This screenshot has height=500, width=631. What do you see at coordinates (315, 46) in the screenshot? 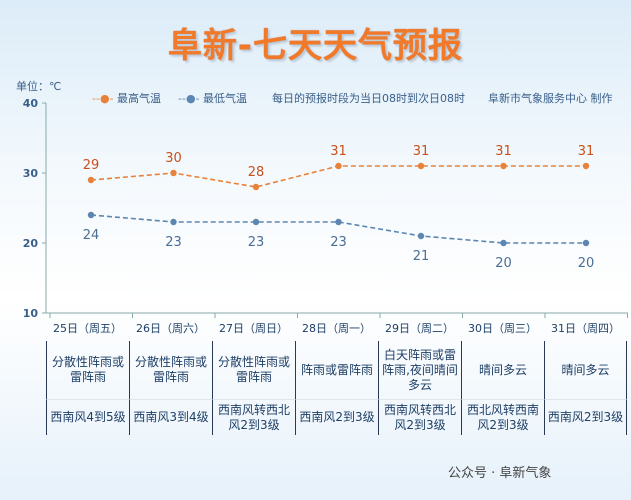
I see `page-title: 阜新-七天天气预报` at bounding box center [315, 46].